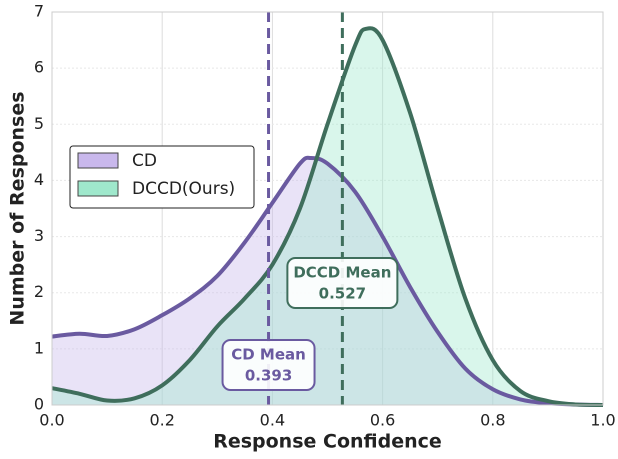  Describe the element at coordinates (602, 420) in the screenshot. I see `x-tick-label: 1.0` at that location.